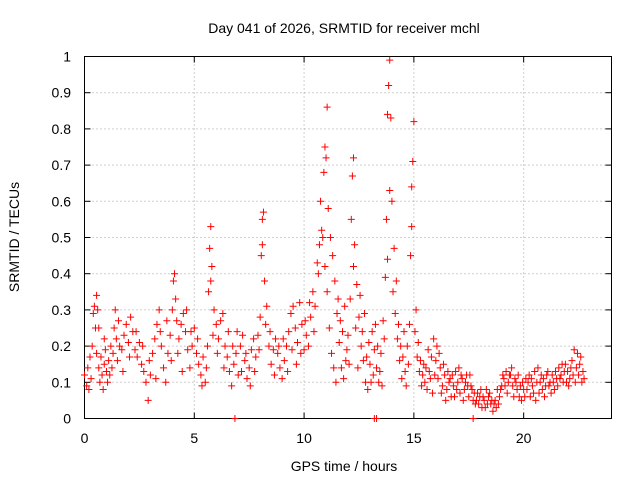 This screenshot has height=480, width=640. What do you see at coordinates (344, 466) in the screenshot?
I see `x-axis-label: GPS time / hours` at bounding box center [344, 466].